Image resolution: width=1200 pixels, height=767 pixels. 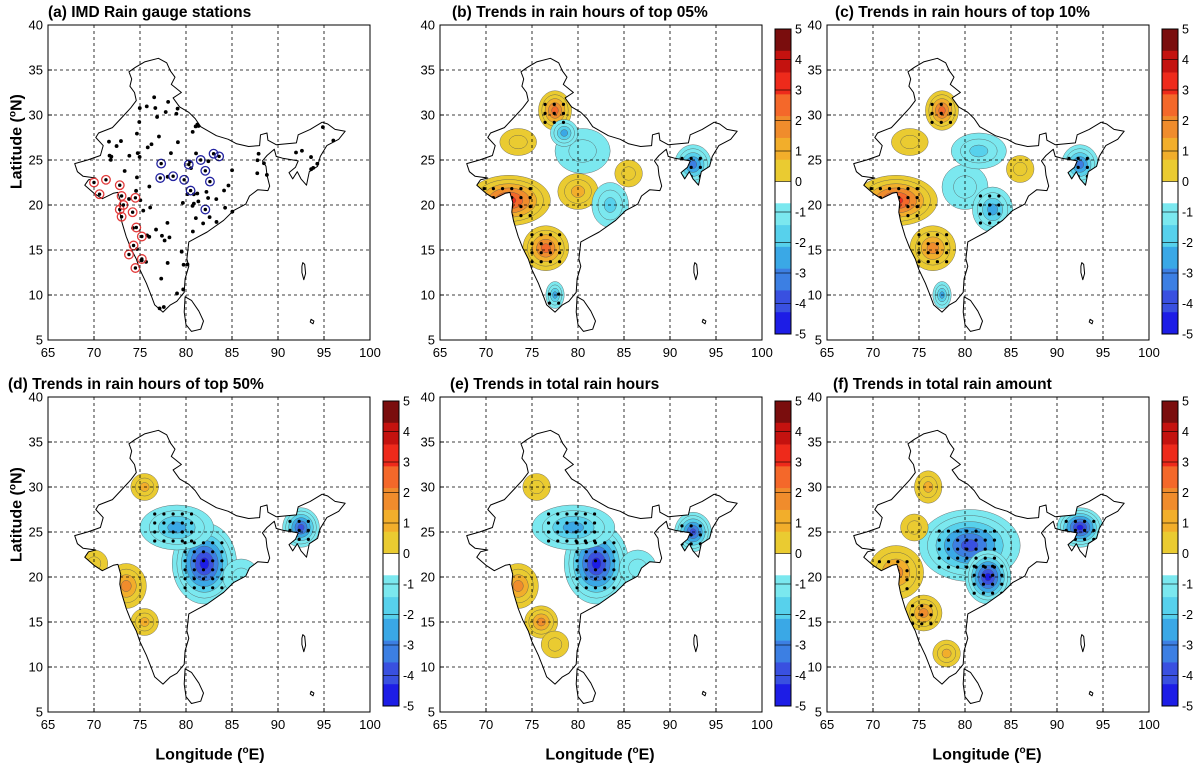 I want to click on colorbar-label: -4, so click(x=800, y=676).